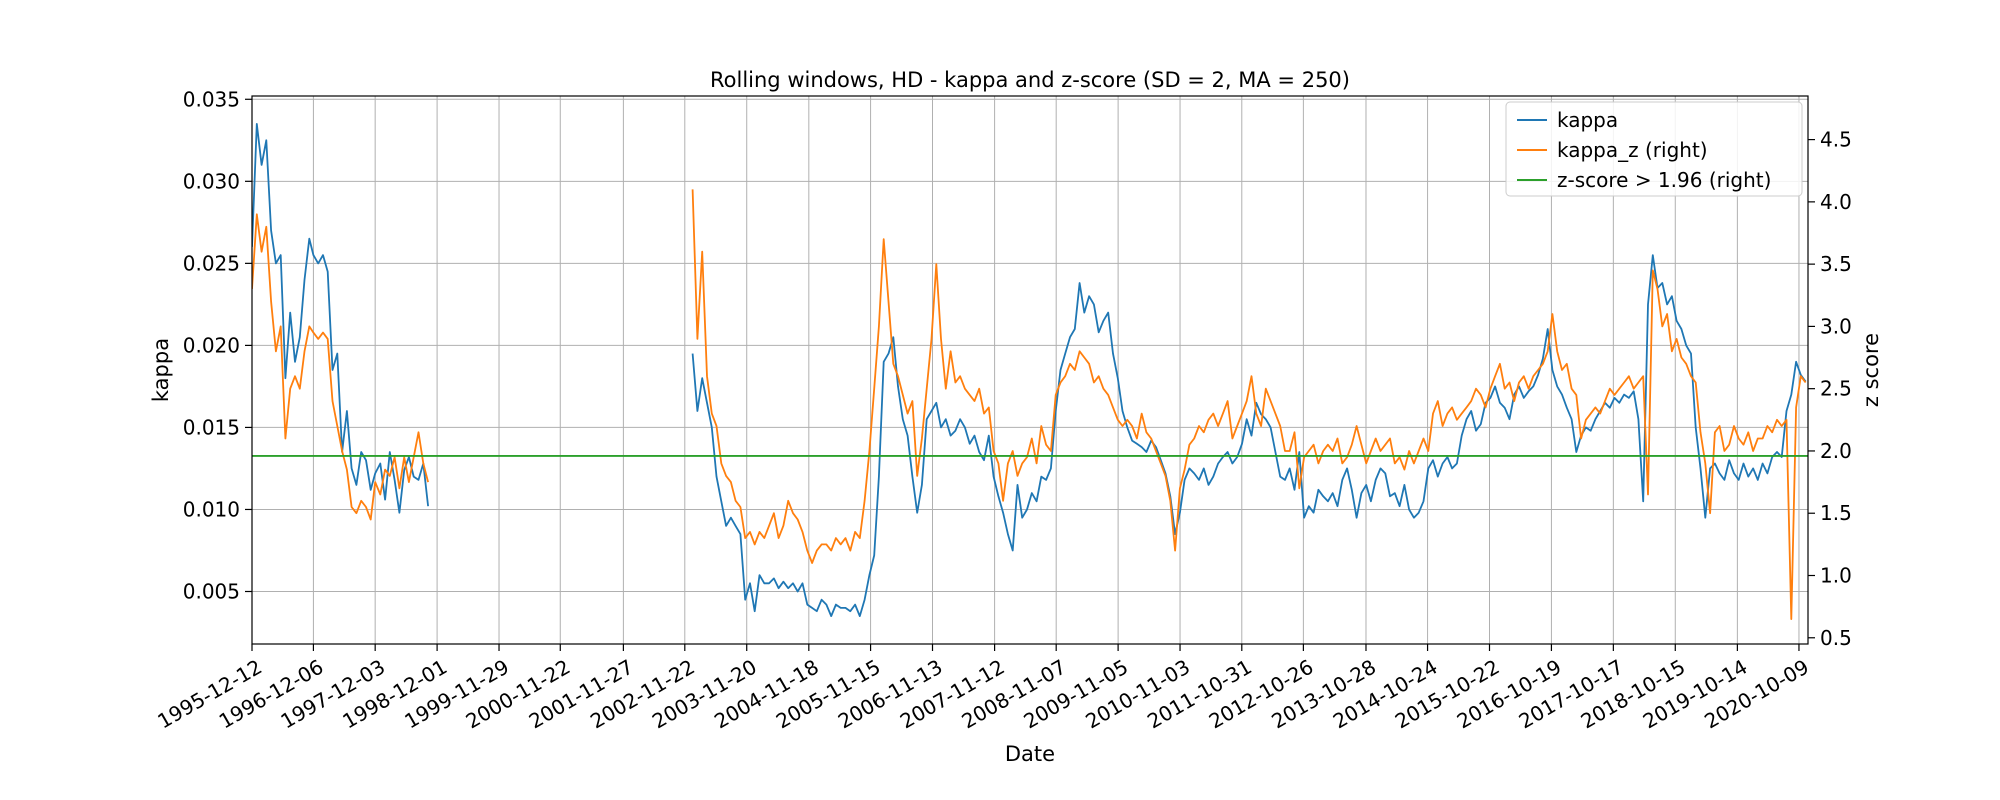 This screenshot has height=800, width=2000. I want to click on y-axis-label: kappa, so click(161, 370).